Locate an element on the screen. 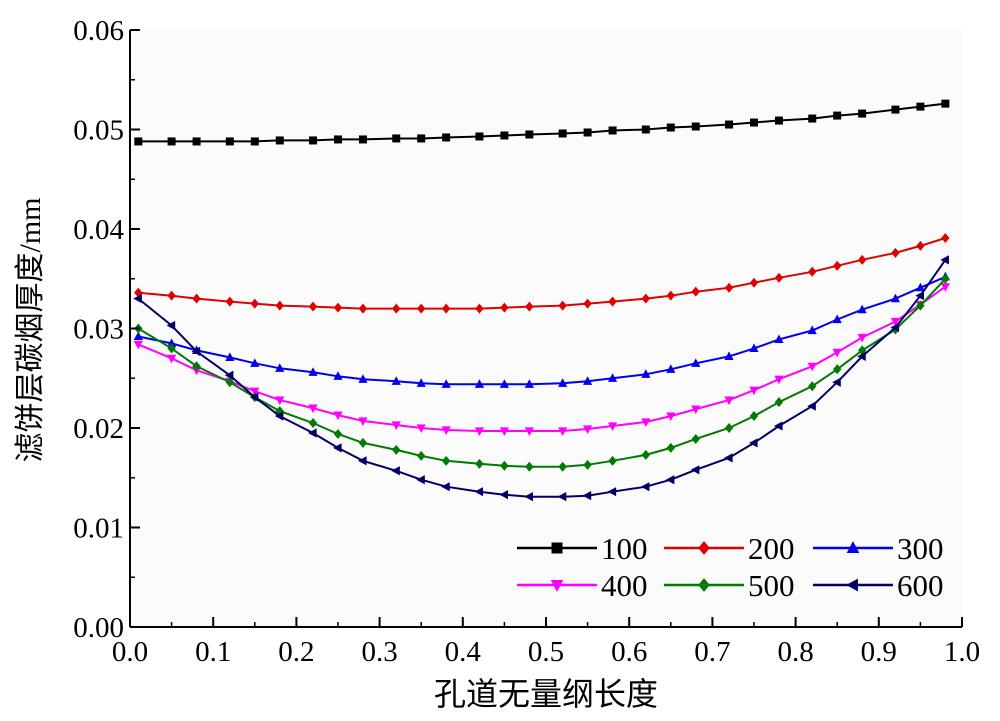  x-tick-label: 0.8 is located at coordinates (795, 652).